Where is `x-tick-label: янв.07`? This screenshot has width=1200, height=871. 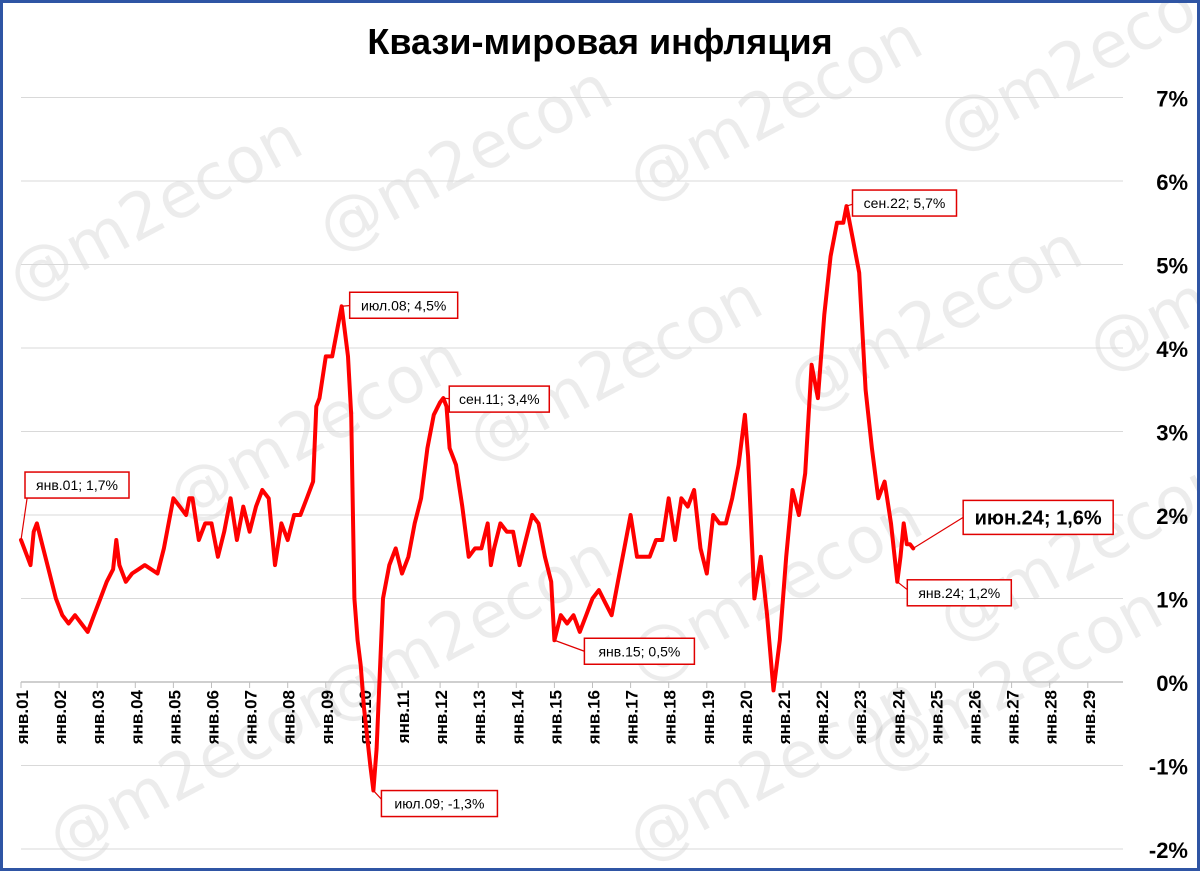 x-tick-label: янв.07 is located at coordinates (251, 717).